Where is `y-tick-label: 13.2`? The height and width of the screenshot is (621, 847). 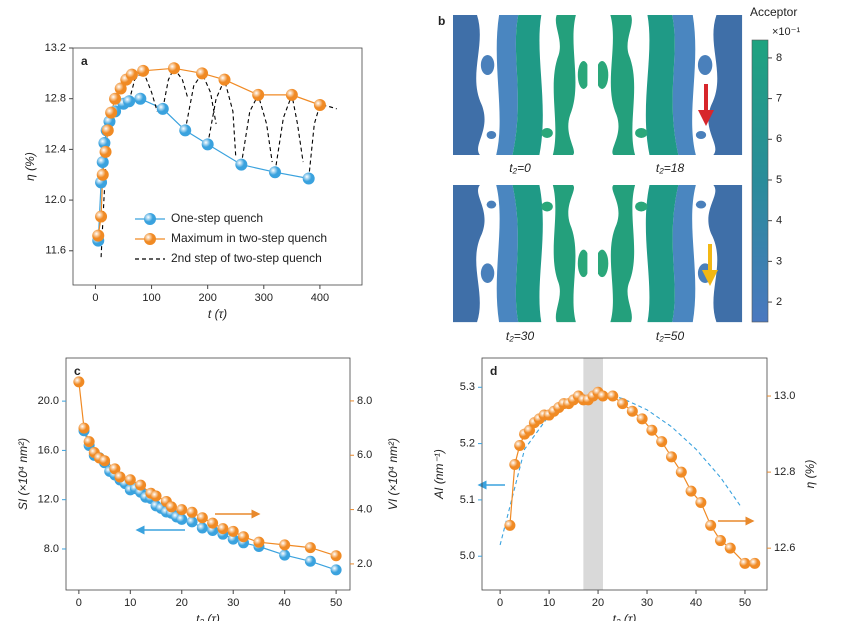
y-tick-label: 13.2 is located at coordinates (55, 48).